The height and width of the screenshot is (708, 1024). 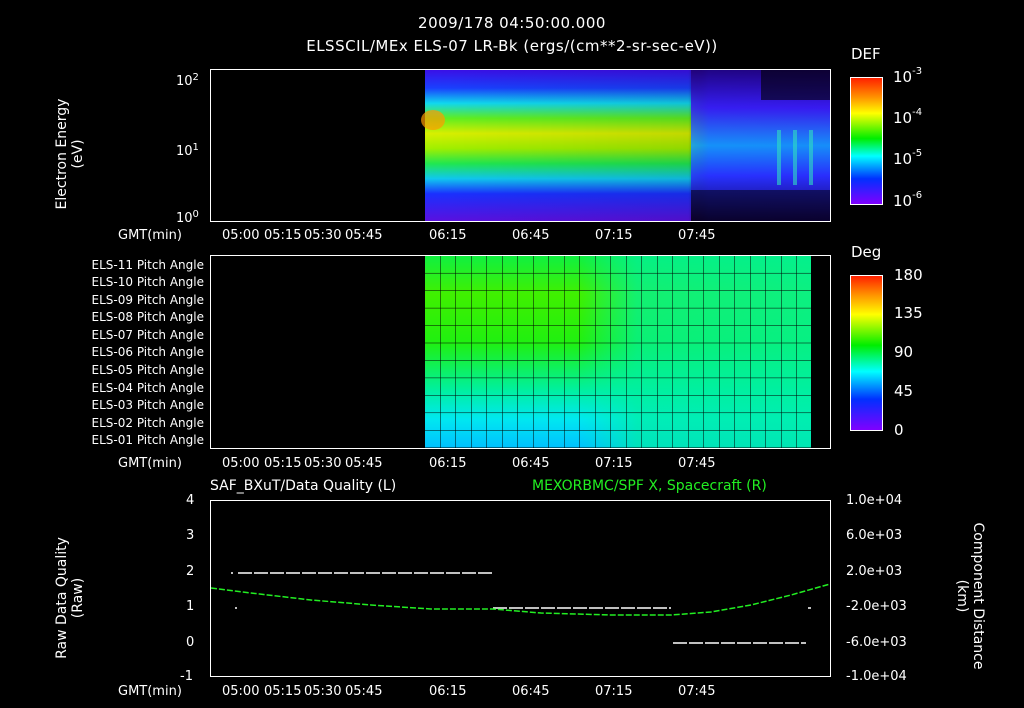 What do you see at coordinates (70, 598) in the screenshot?
I see `dq-ylabel: Raw Data Quality (Raw)` at bounding box center [70, 598].